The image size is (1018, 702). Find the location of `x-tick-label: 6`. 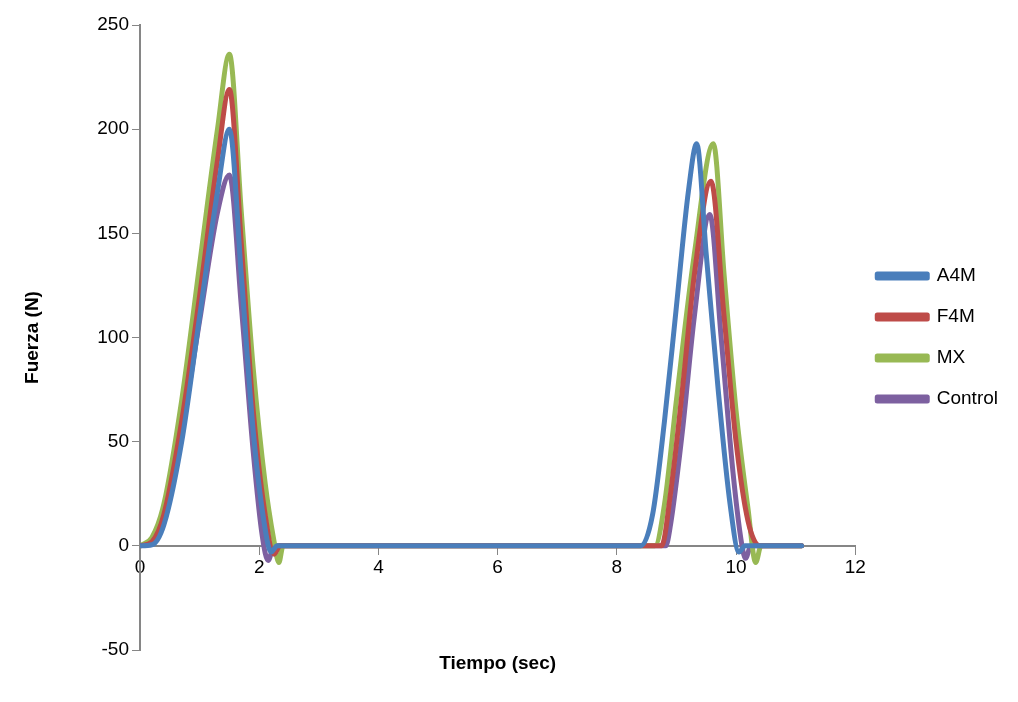

x-tick-label: 6 is located at coordinates (497, 567).